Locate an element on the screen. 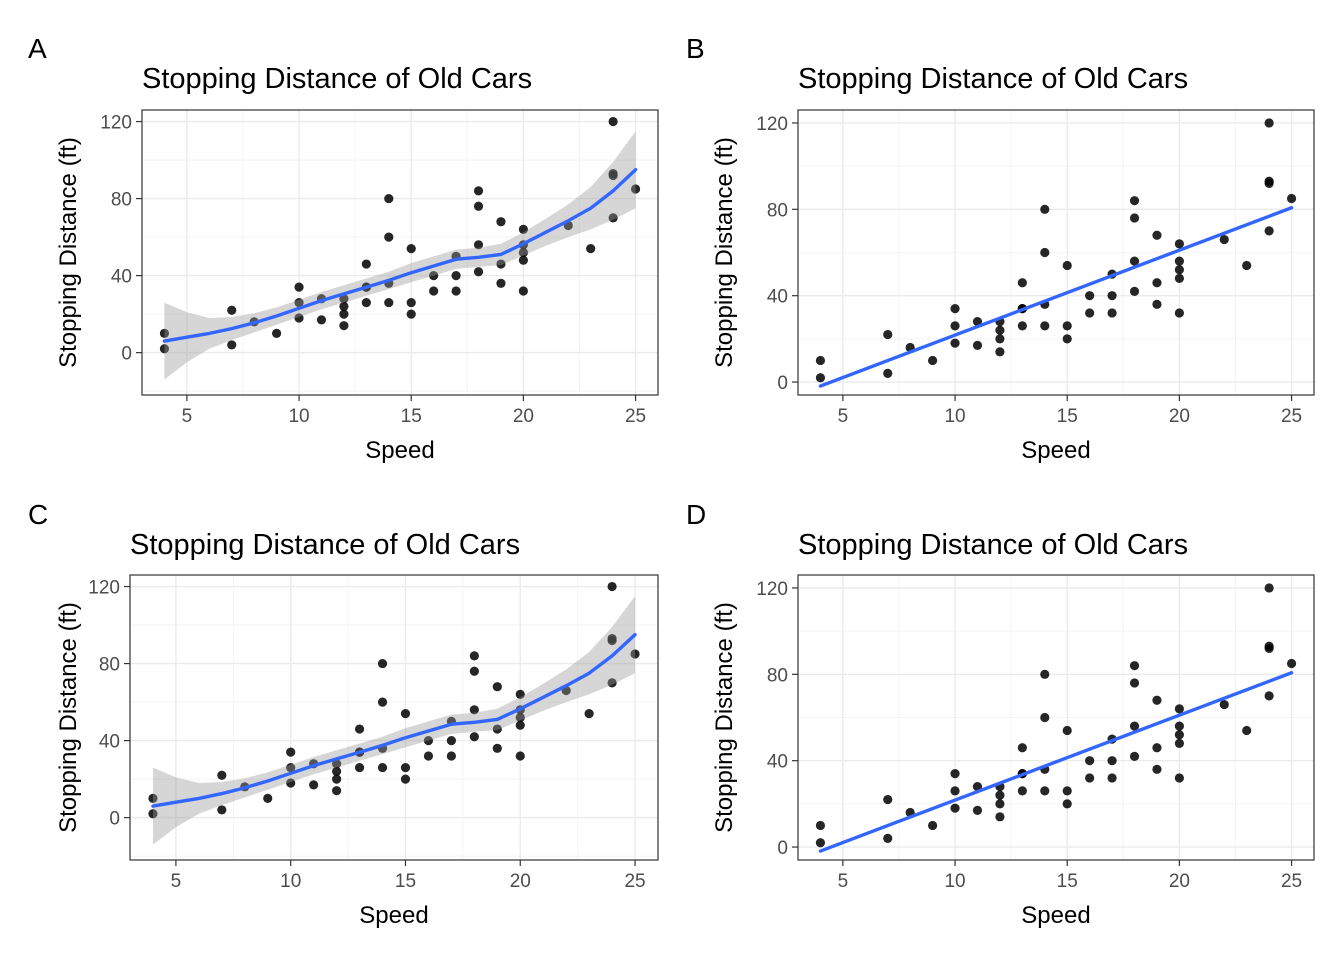 Image resolution: width=1344 pixels, height=960 pixels. confidence-ribbon is located at coordinates (400, 255).